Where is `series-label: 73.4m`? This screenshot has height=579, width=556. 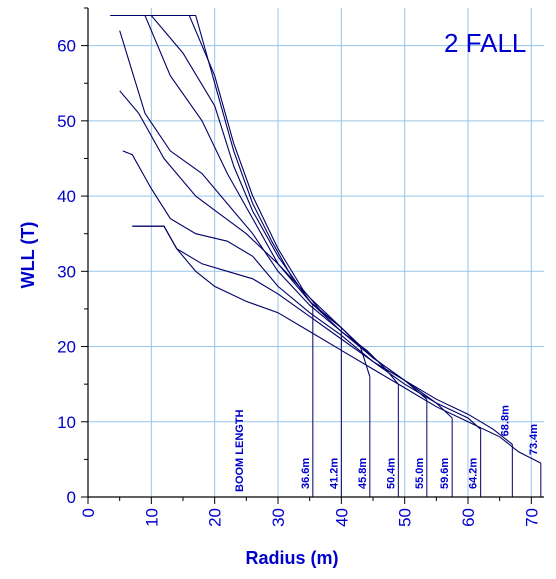 series-label: 73.4m is located at coordinates (534, 439).